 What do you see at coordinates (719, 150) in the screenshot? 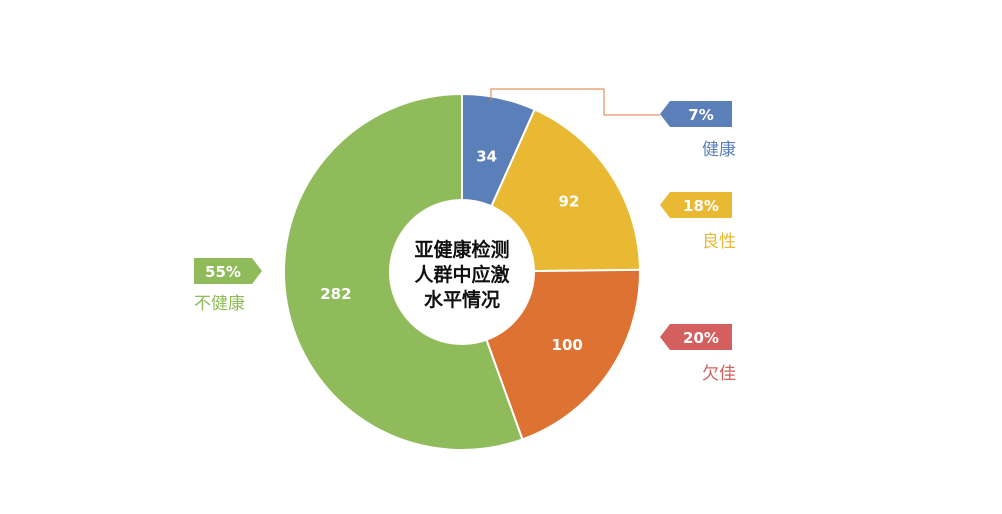
I see `category-label-1: 健康` at bounding box center [719, 150].